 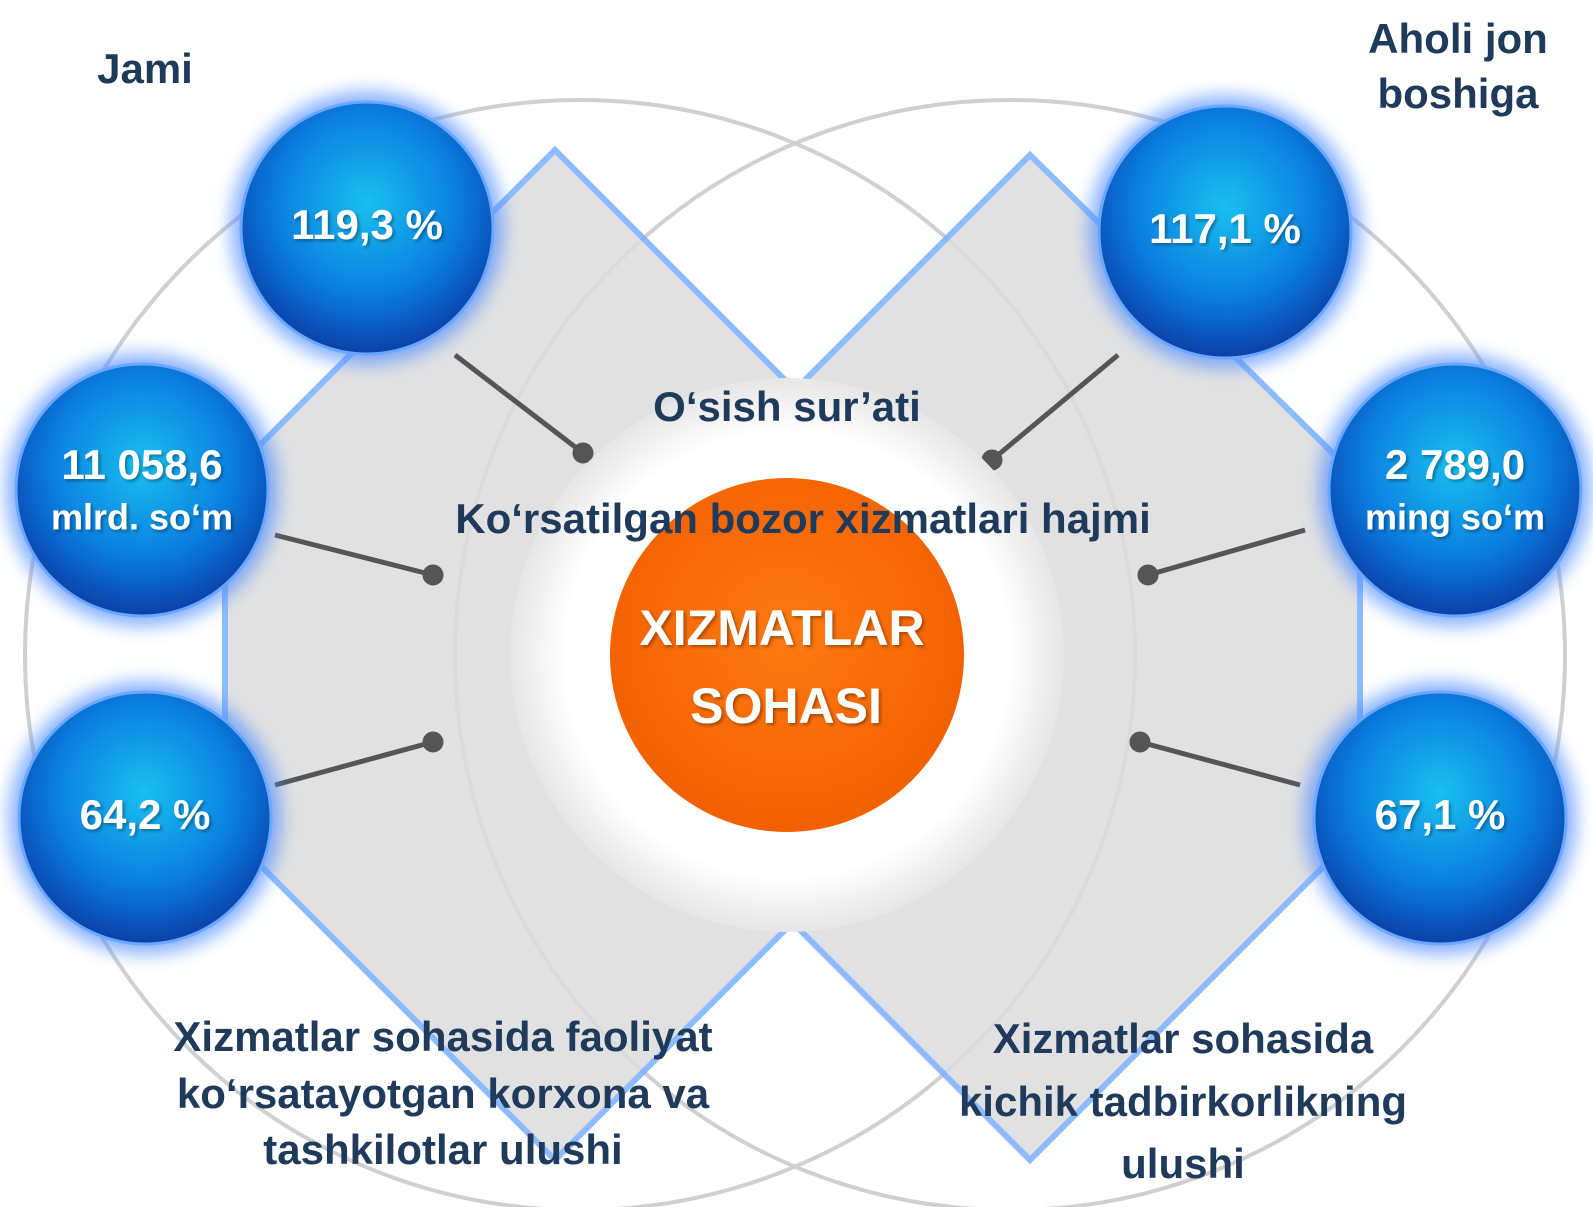 I want to click on bottom-left-text: Xizmatlar sohasida faoliyat, so click(x=442, y=1036).